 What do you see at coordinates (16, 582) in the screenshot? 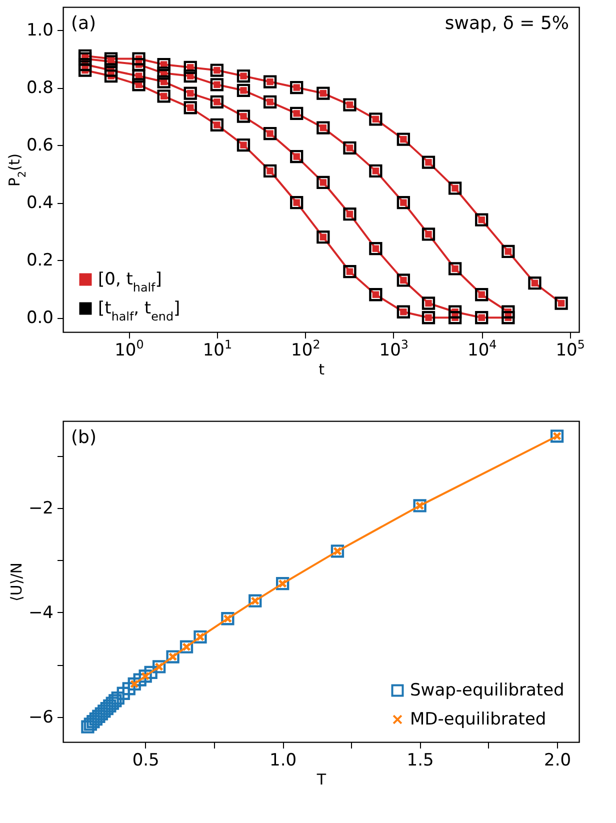
I see `y-axis-title: ⟨U⟩/N` at bounding box center [16, 582].